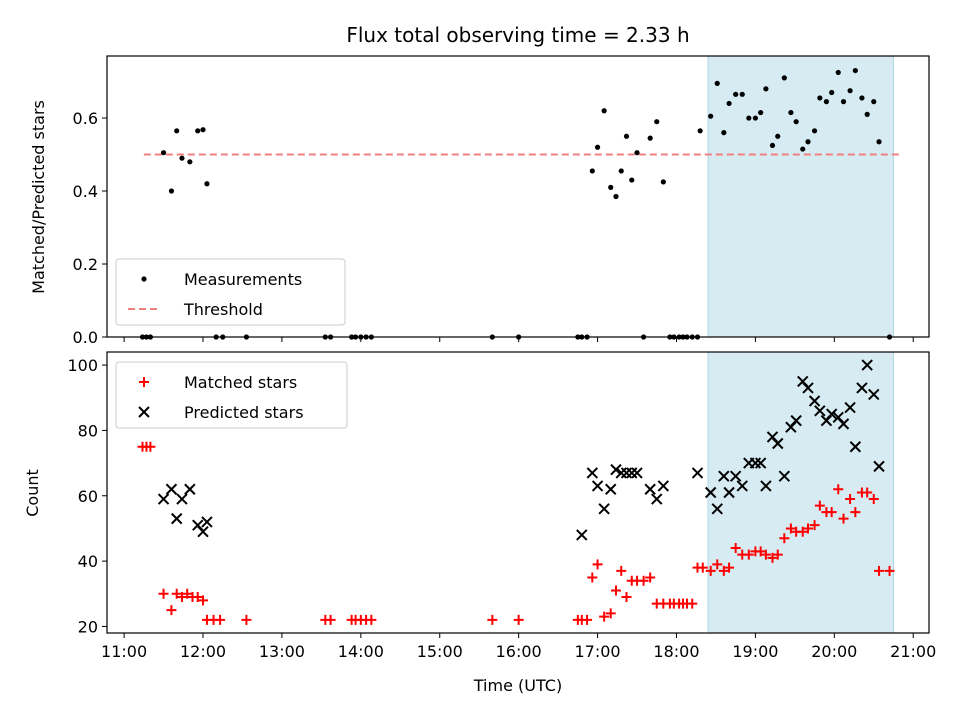 The width and height of the screenshot is (960, 720). I want to click on x-tick-label: 19:00, so click(755, 651).